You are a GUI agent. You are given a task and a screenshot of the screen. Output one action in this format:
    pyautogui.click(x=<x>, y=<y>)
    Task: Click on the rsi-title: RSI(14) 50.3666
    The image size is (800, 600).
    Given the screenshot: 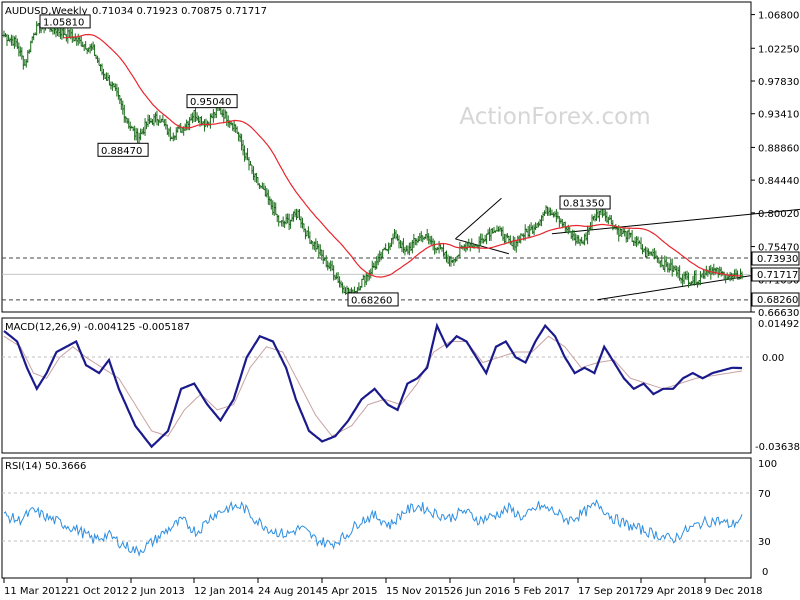 What is the action you would take?
    pyautogui.click(x=45, y=466)
    